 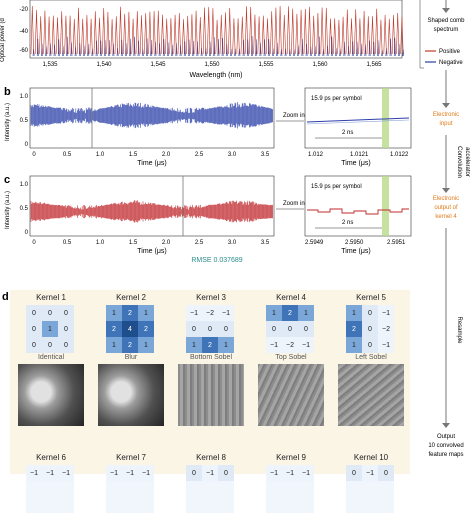 I want to click on inset-b-trace-shadow, so click(x=358, y=122).